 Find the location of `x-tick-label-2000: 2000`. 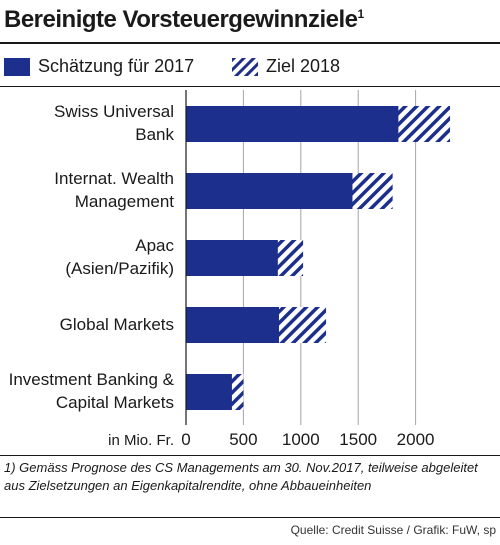

x-tick-label-2000: 2000 is located at coordinates (416, 439).